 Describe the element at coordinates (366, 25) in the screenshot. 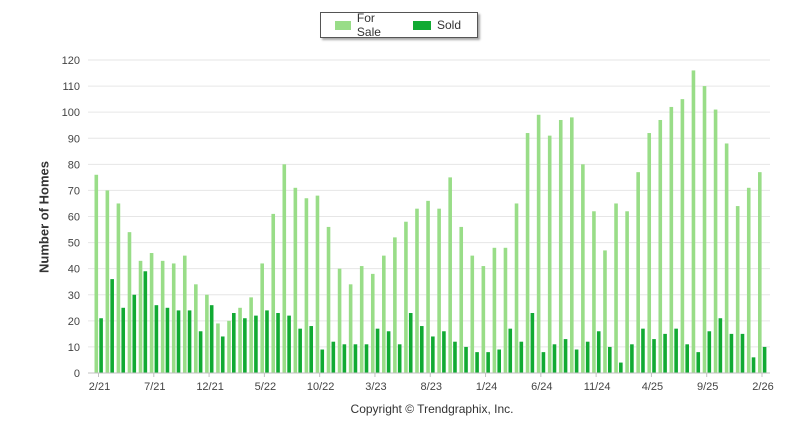

I see `legend-item-for-sale: For Sale` at that location.